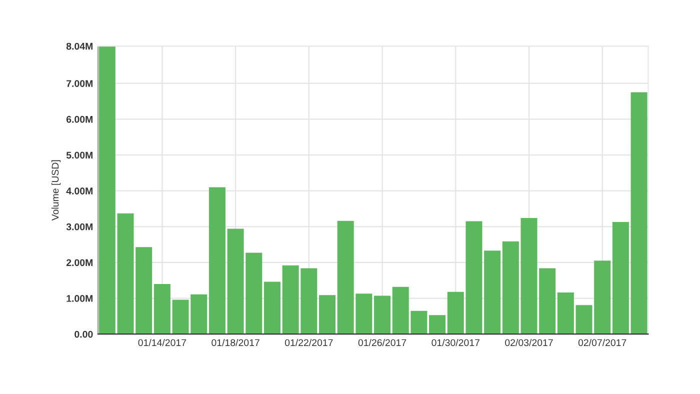  I want to click on y-tick-label: 6.00M, so click(79, 119).